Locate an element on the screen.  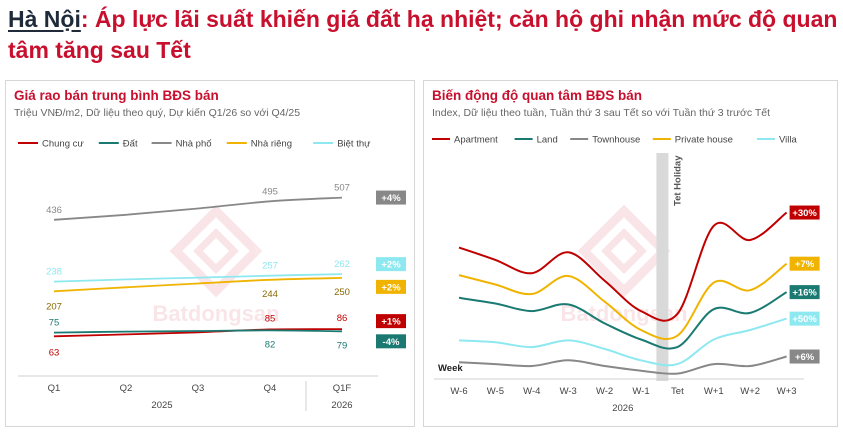
change-badge-0: +1% is located at coordinates (391, 322).